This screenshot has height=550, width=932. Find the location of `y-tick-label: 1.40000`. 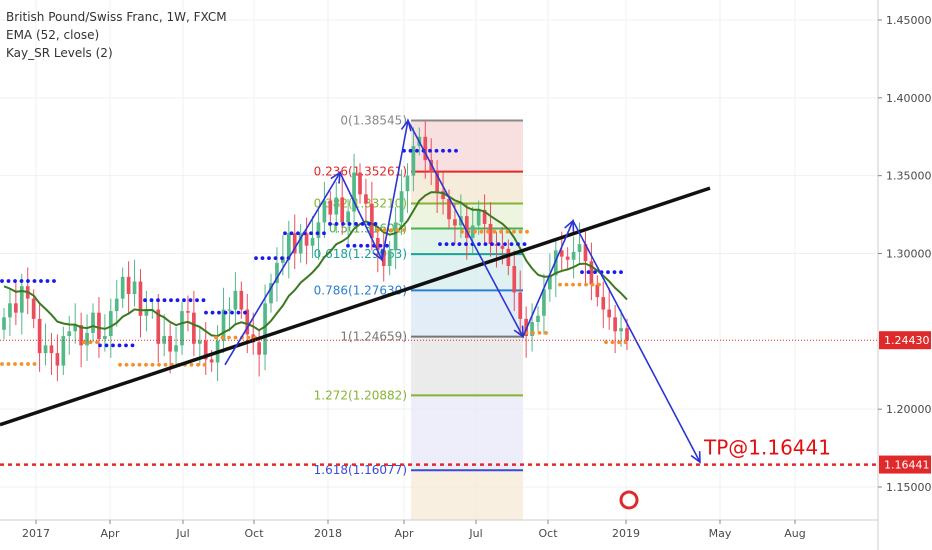

y-tick-label: 1.40000 is located at coordinates (909, 98).